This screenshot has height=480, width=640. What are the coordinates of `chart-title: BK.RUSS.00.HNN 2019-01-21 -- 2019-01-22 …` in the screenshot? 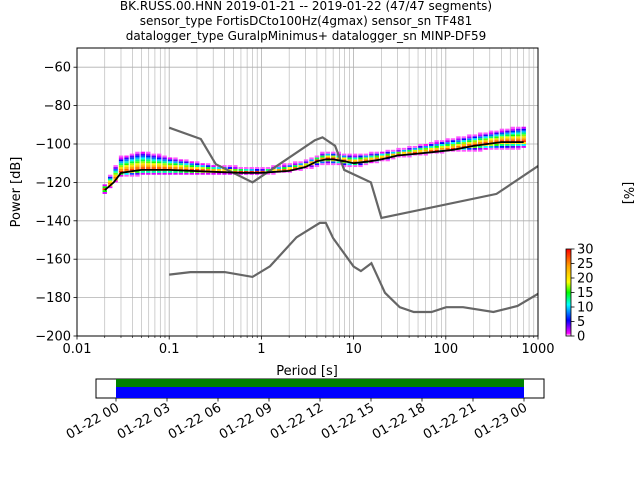 It's located at (306, 21).